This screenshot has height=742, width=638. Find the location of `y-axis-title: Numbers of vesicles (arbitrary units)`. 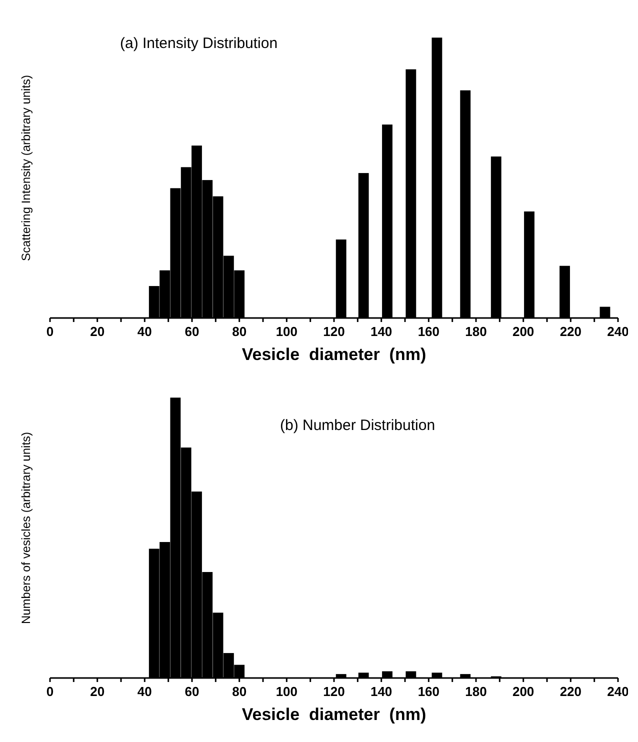

y-axis-title: Numbers of vesicles (arbitrary units) is located at coordinates (26, 528).